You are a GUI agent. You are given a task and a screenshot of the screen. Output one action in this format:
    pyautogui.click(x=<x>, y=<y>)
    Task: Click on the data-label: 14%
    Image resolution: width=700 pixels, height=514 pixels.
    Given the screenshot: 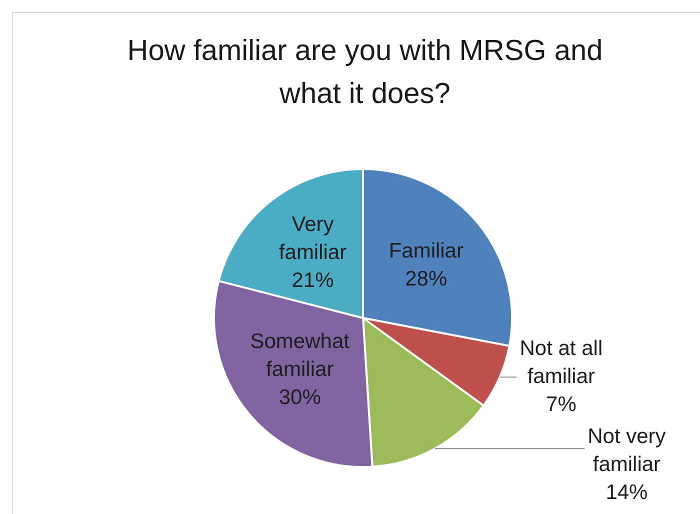 What is the action you would take?
    pyautogui.click(x=627, y=492)
    